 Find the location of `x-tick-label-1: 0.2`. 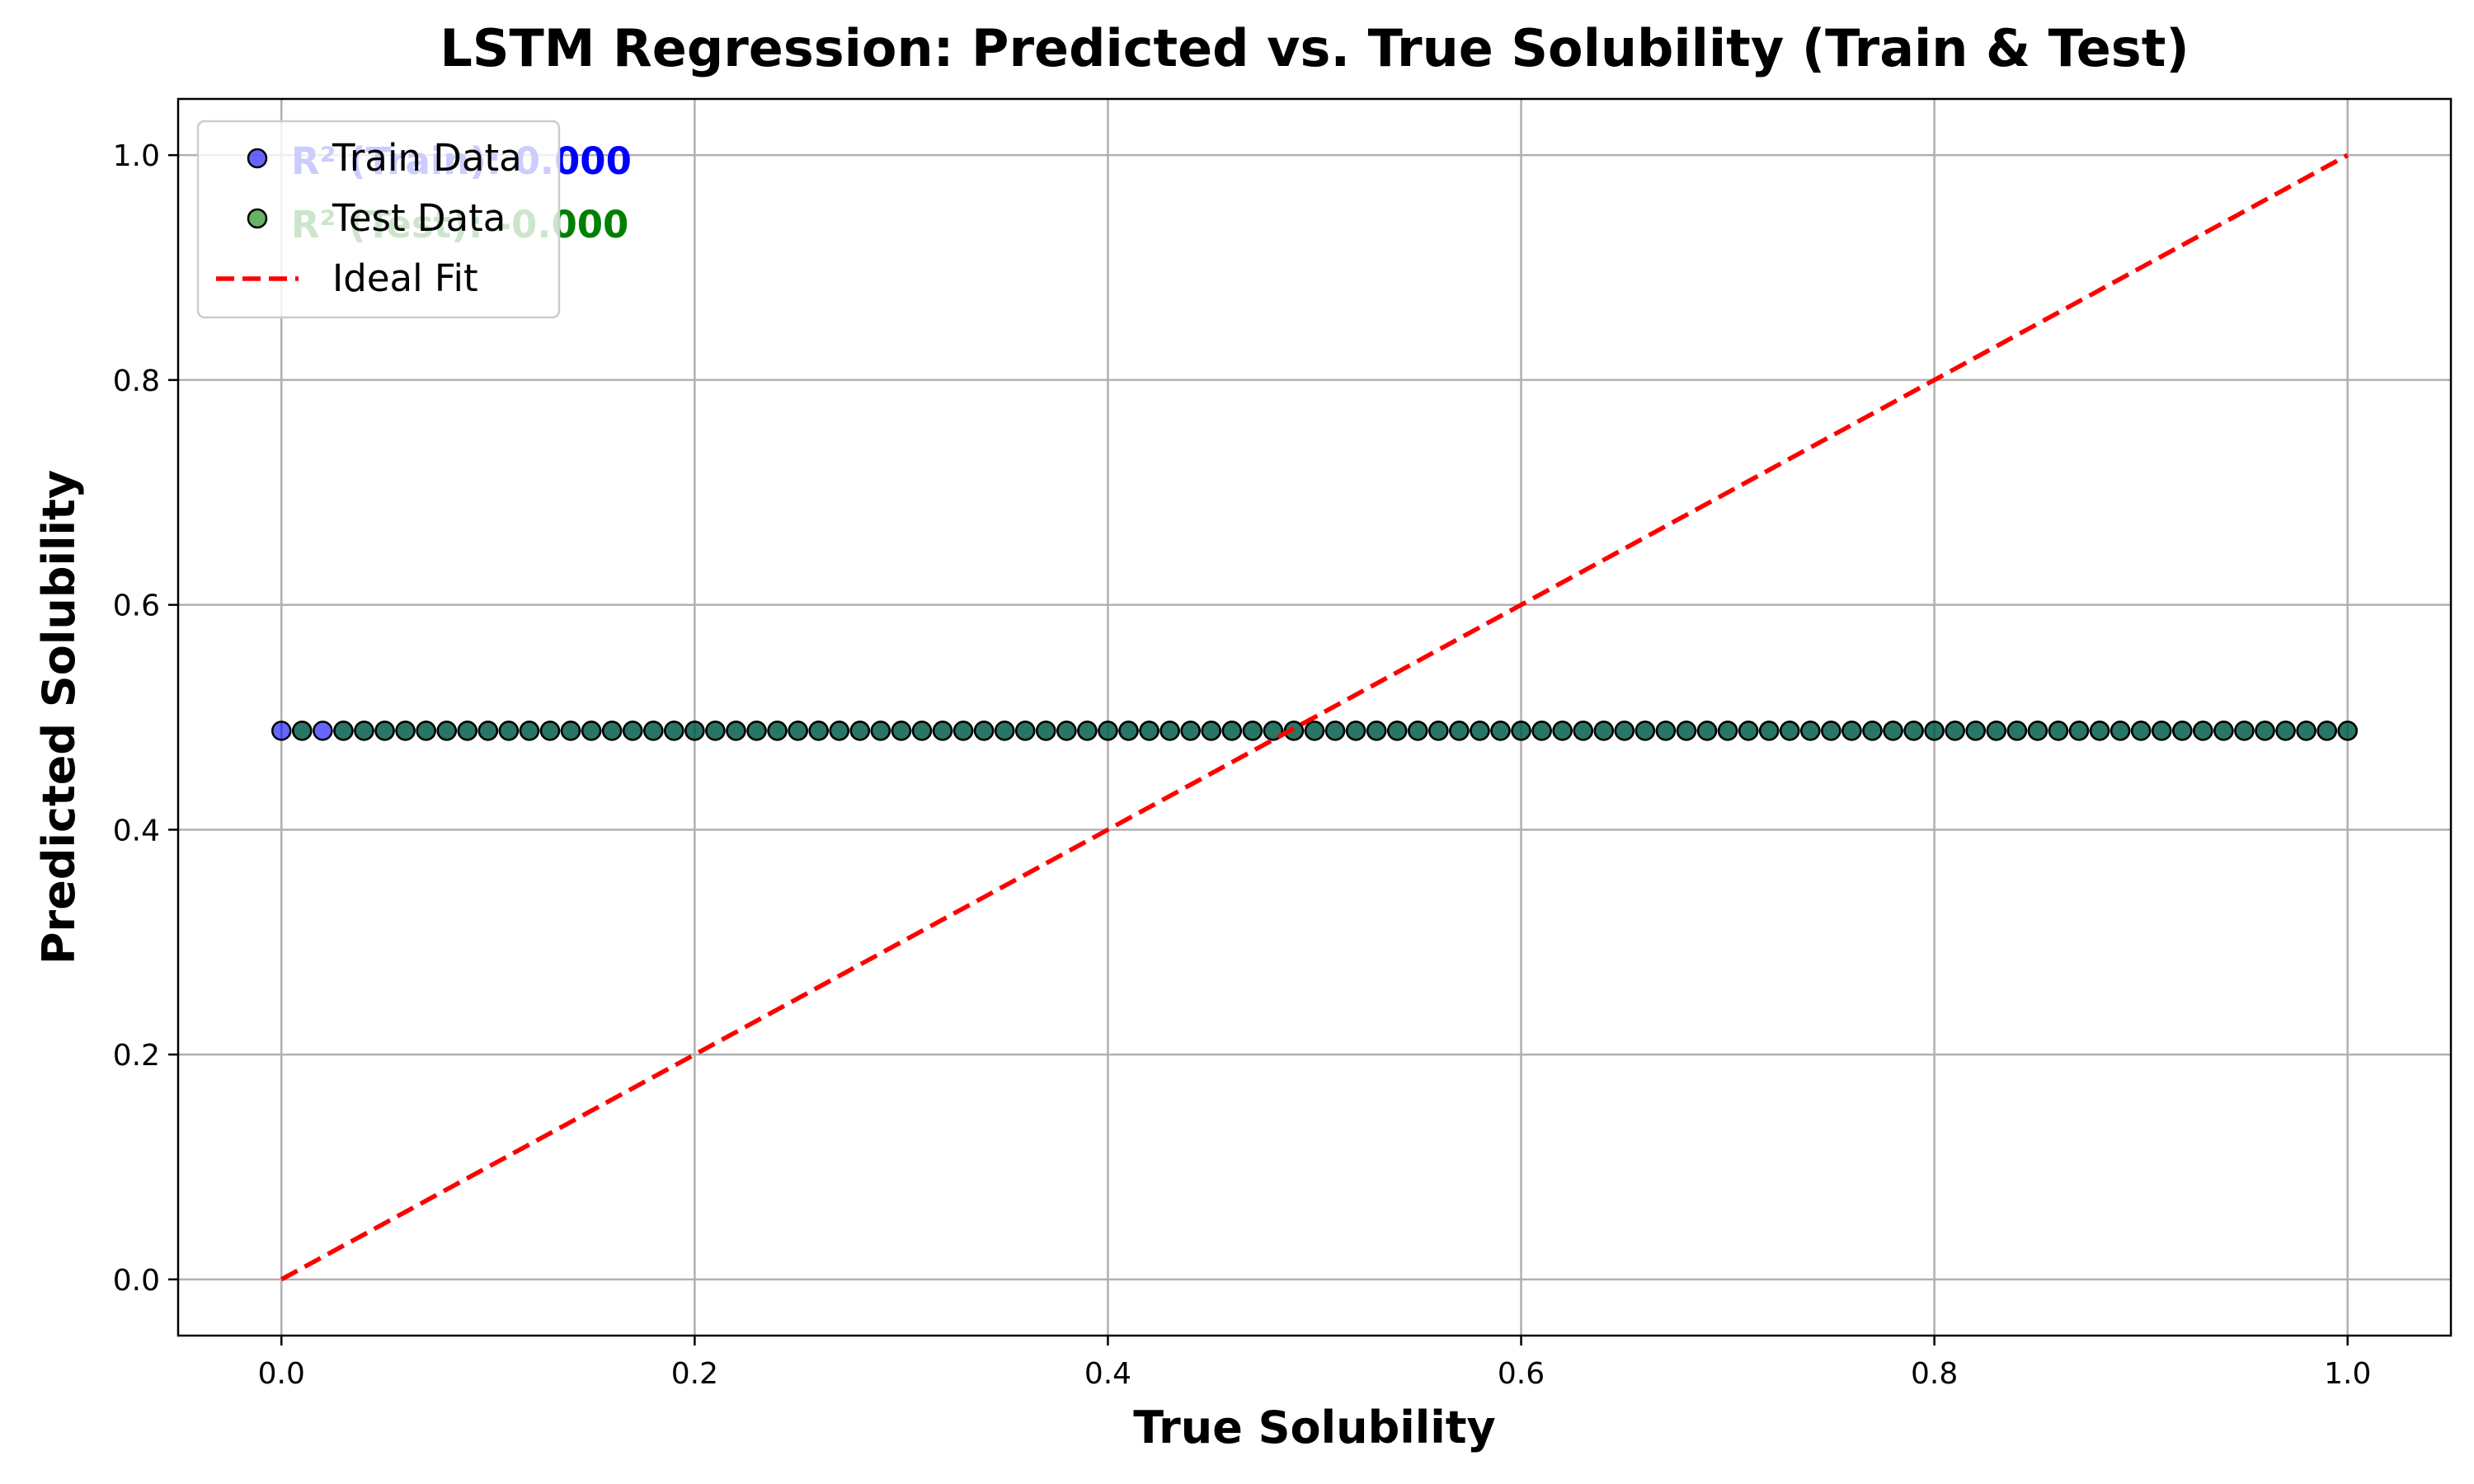

x-tick-label-1: 0.2 is located at coordinates (694, 1374).